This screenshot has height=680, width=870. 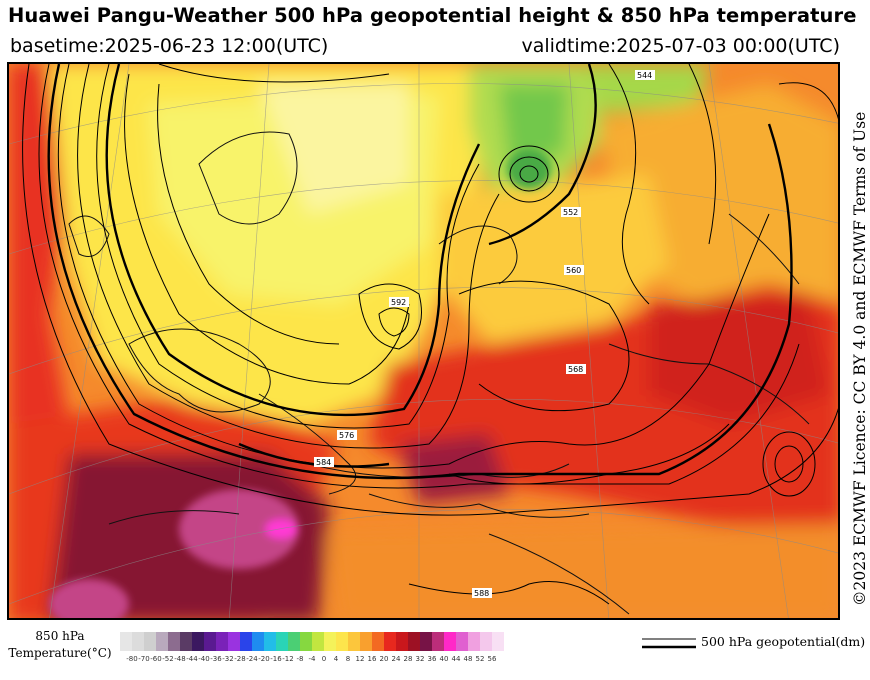 I want to click on contour-label-568: 568, so click(x=575, y=369).